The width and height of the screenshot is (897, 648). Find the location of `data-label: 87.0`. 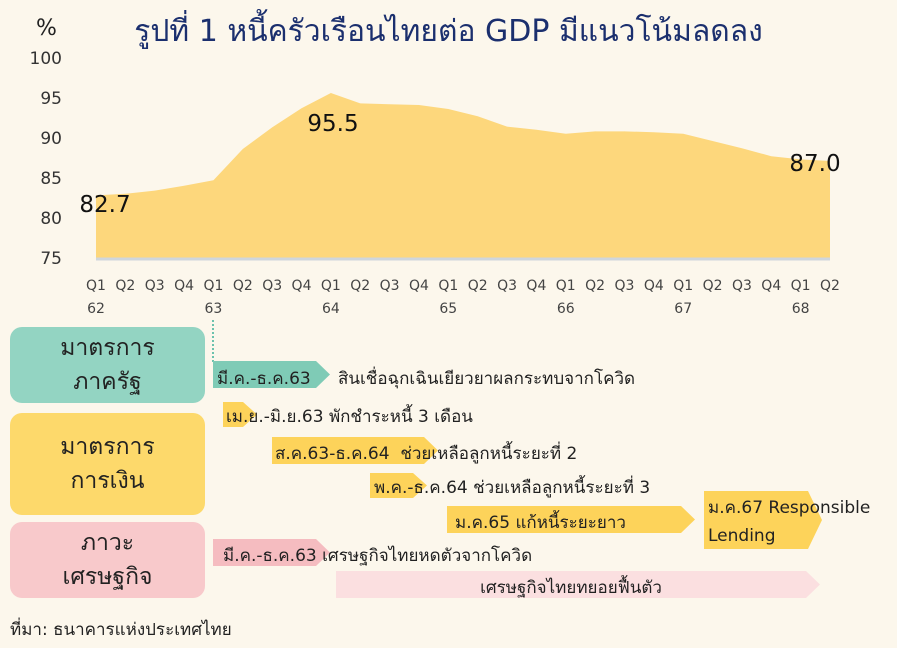

data-label: 87.0 is located at coordinates (814, 164).